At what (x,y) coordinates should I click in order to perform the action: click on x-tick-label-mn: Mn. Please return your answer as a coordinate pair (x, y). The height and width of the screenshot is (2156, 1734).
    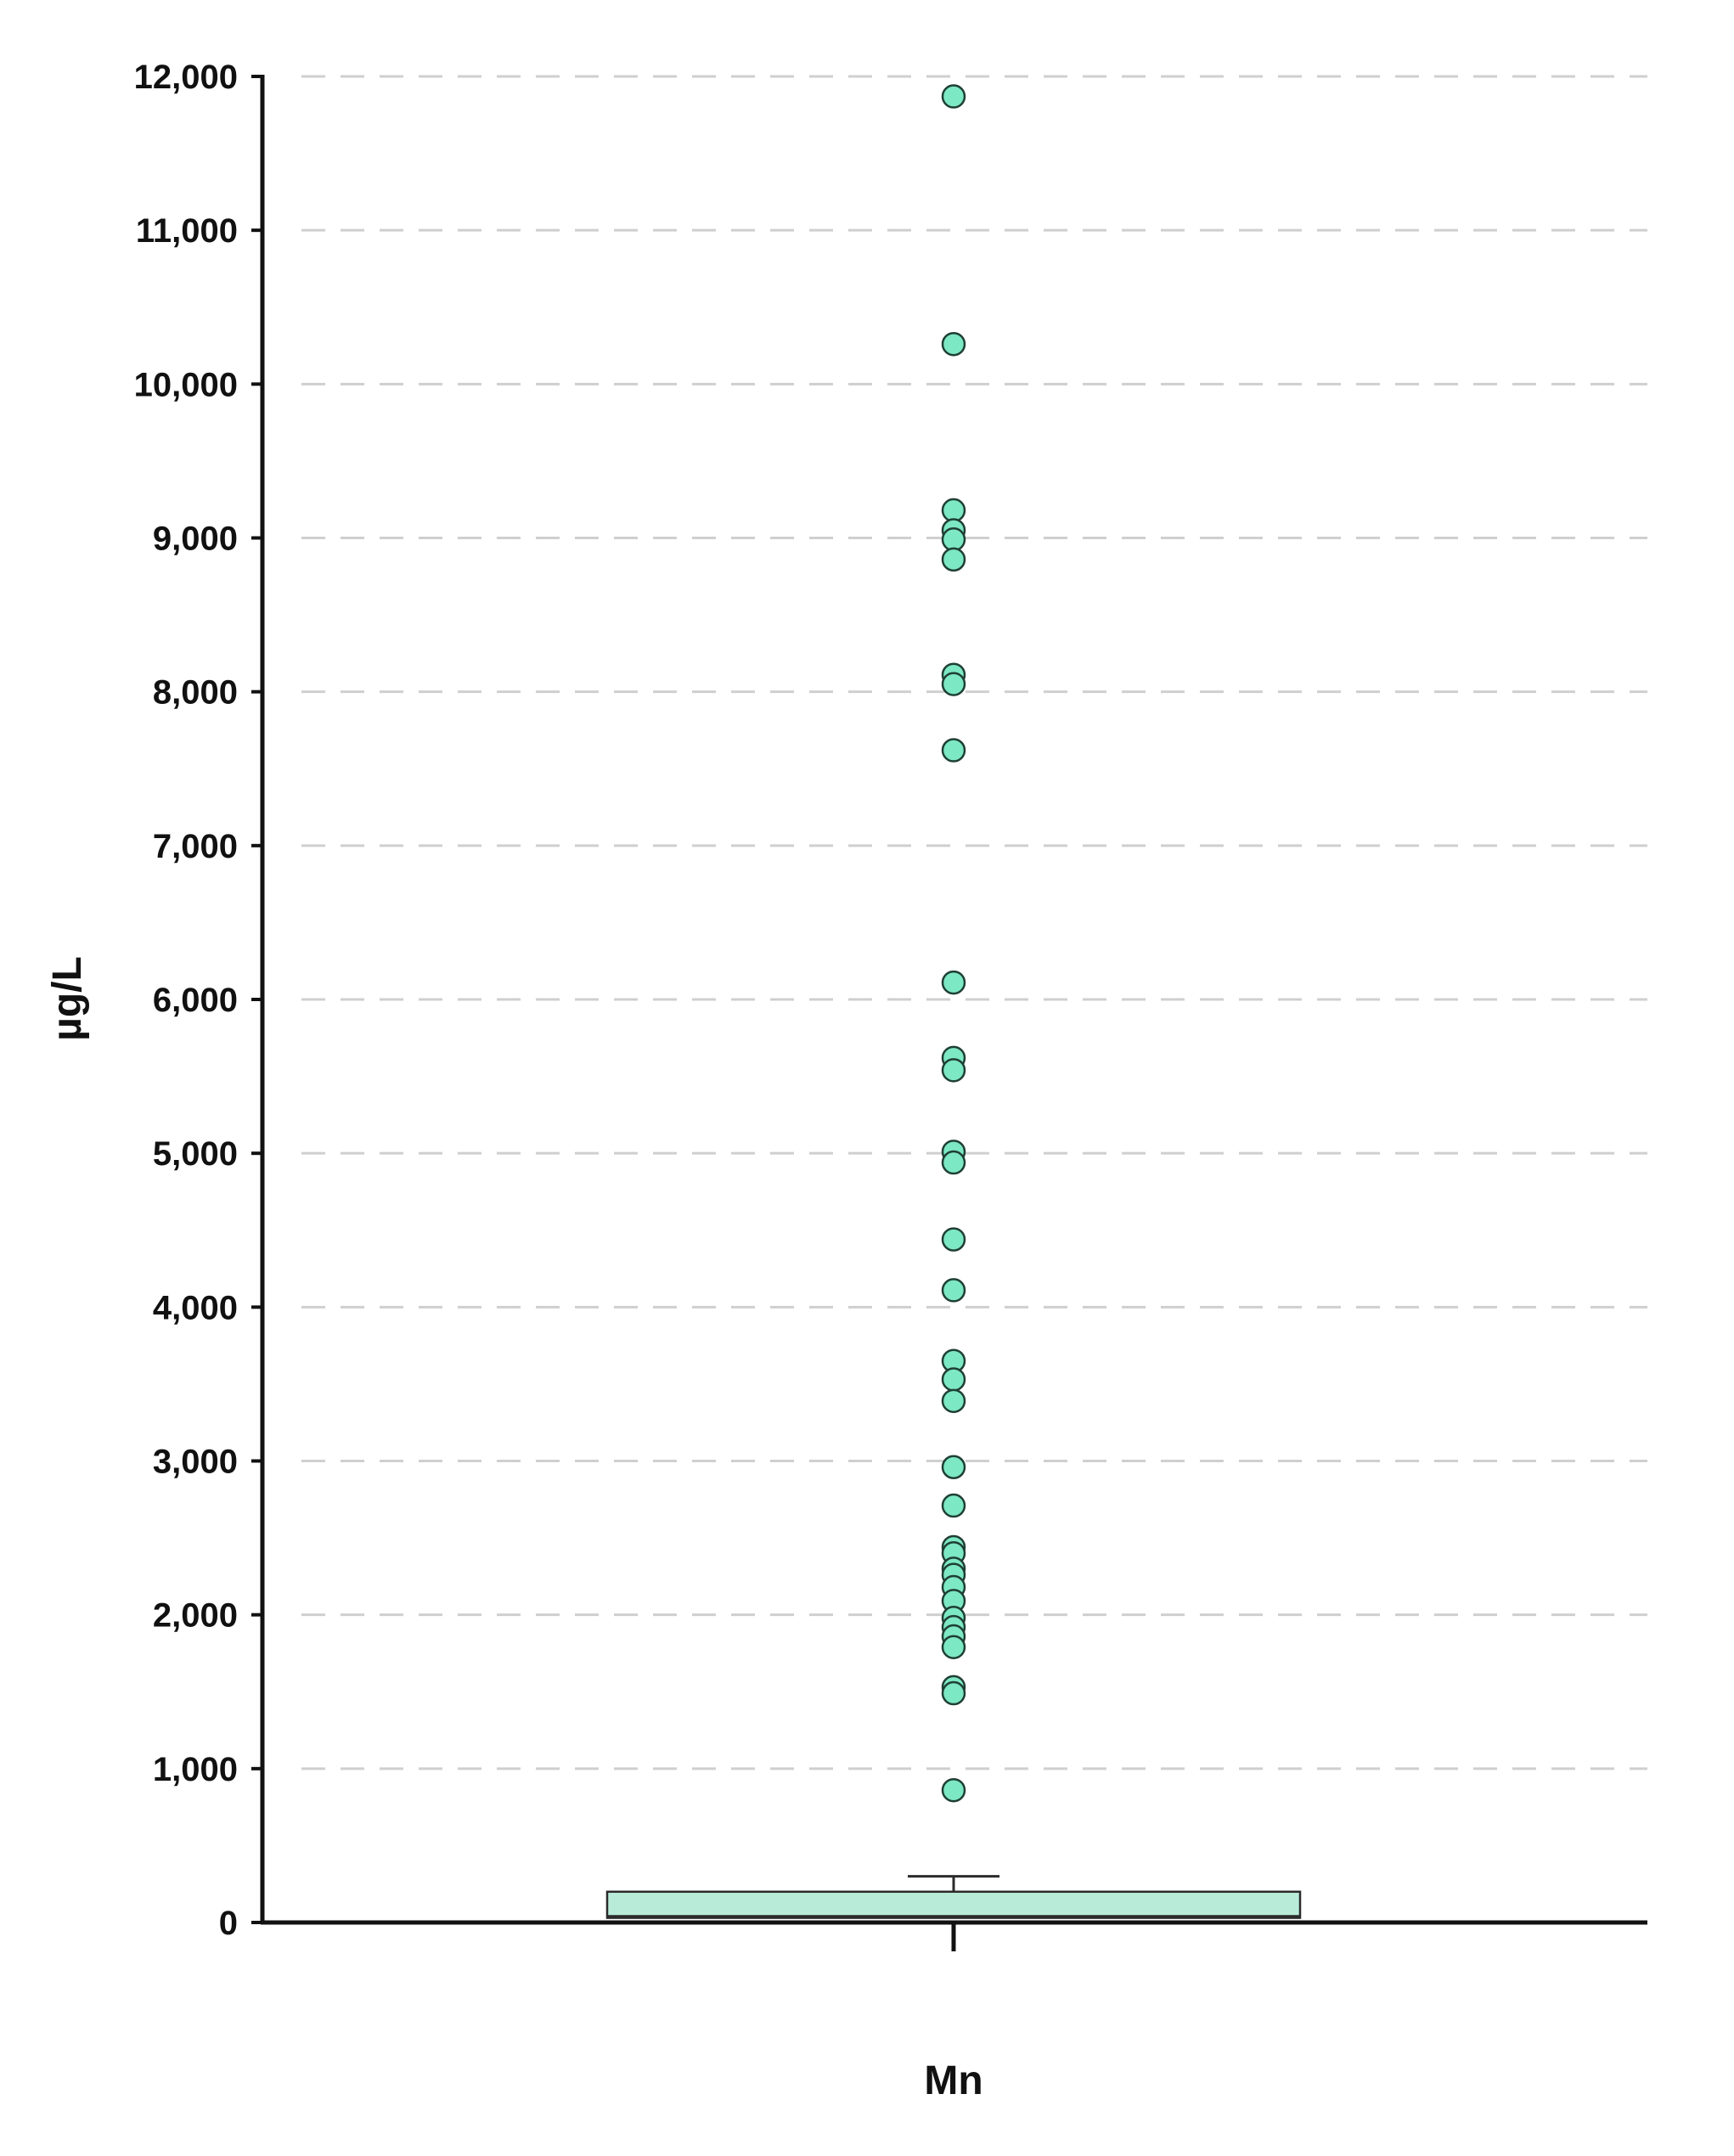
    Looking at the image, I should click on (953, 2080).